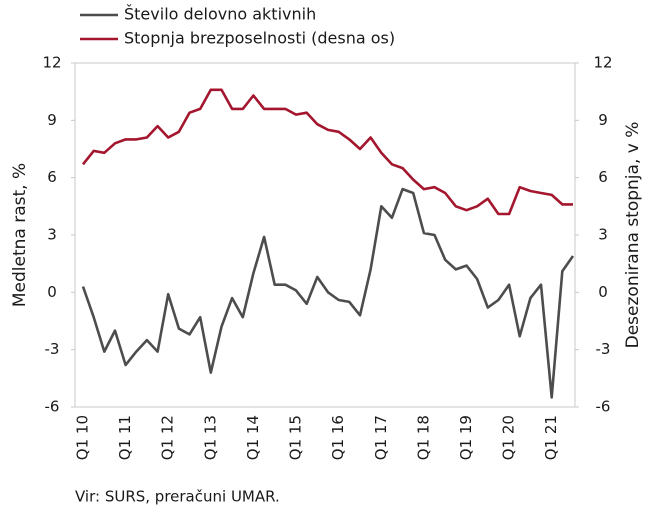  What do you see at coordinates (253, 437) in the screenshot?
I see `x-tick-label: Q1 14` at bounding box center [253, 437].